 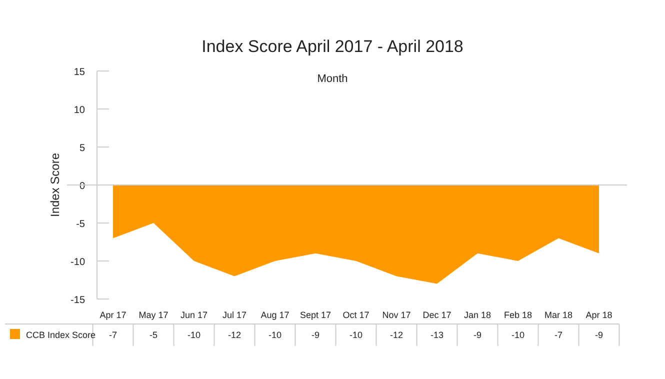 I want to click on data-label: -5, so click(x=153, y=335).